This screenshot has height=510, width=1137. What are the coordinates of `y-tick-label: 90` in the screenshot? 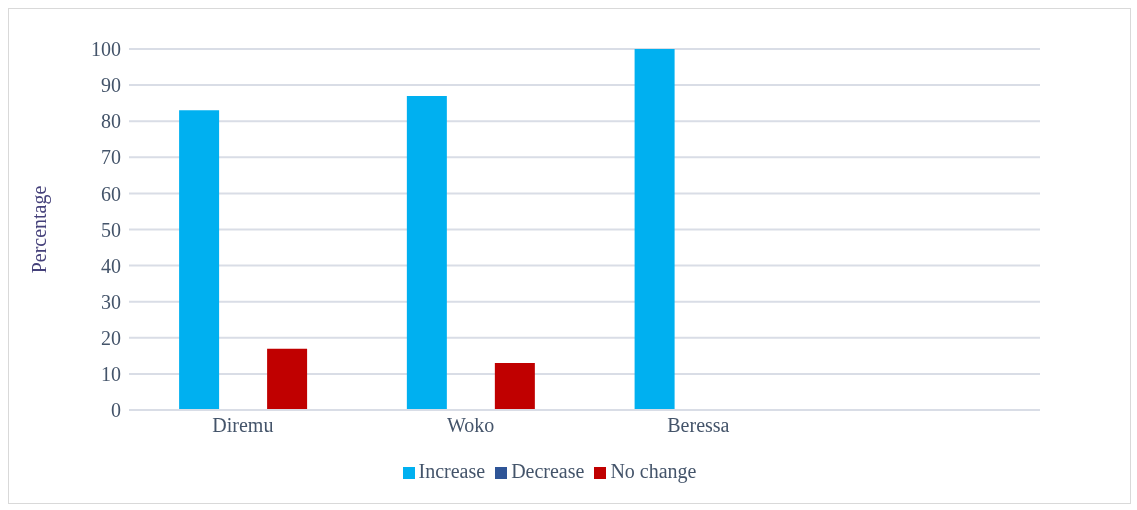 It's located at (111, 85).